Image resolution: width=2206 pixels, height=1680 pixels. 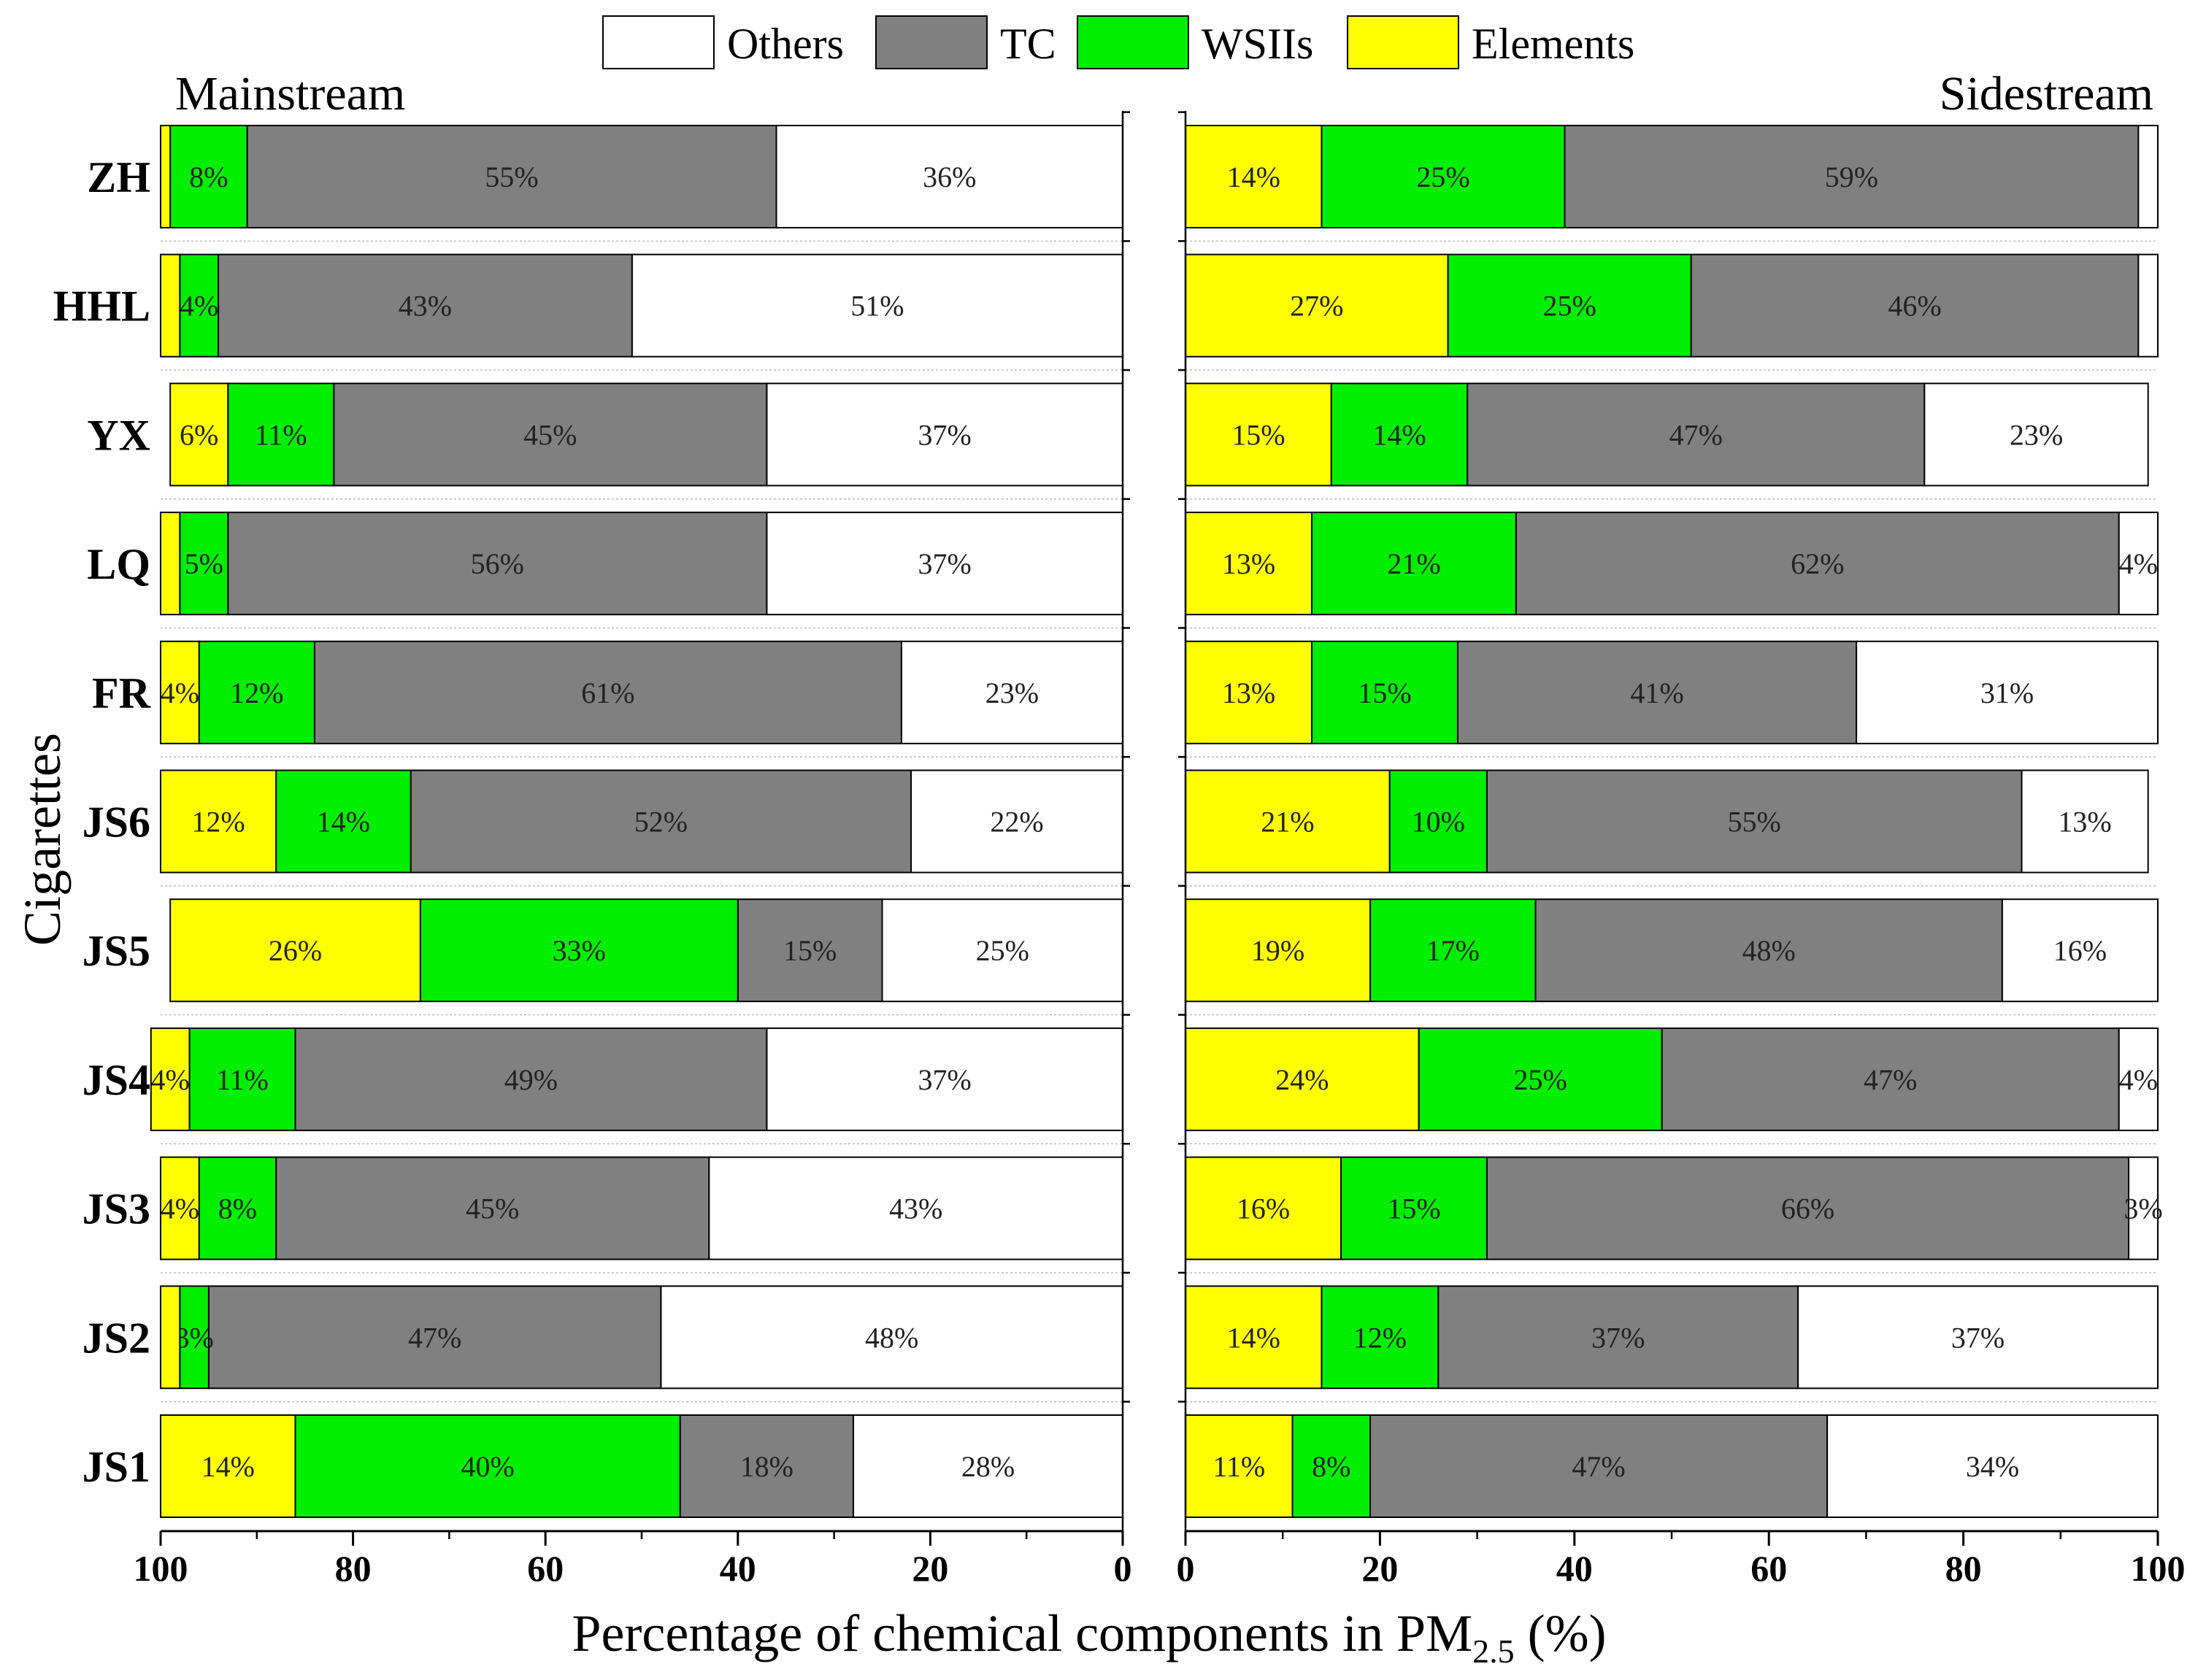 What do you see at coordinates (944, 434) in the screenshot?
I see `mainstream-bar-yx-others` at bounding box center [944, 434].